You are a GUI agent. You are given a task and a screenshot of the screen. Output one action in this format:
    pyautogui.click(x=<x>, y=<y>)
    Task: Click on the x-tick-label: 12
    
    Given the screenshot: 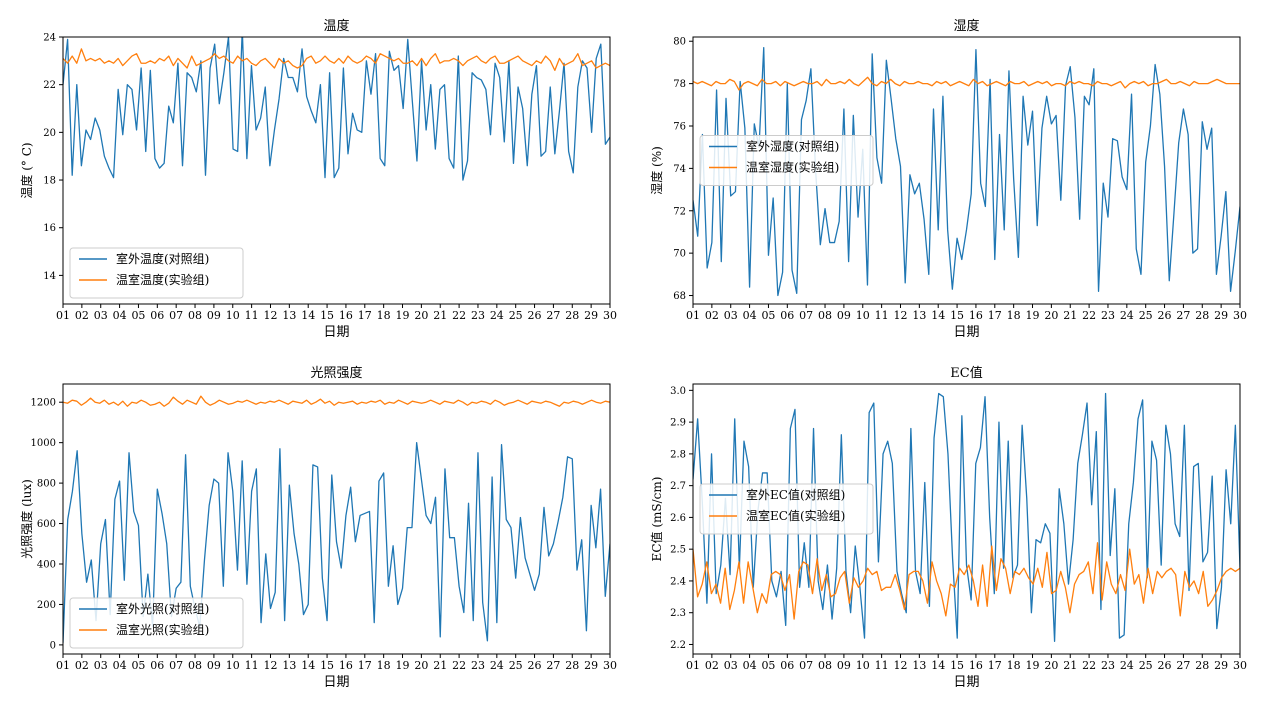 What is the action you would take?
    pyautogui.click(x=900, y=665)
    